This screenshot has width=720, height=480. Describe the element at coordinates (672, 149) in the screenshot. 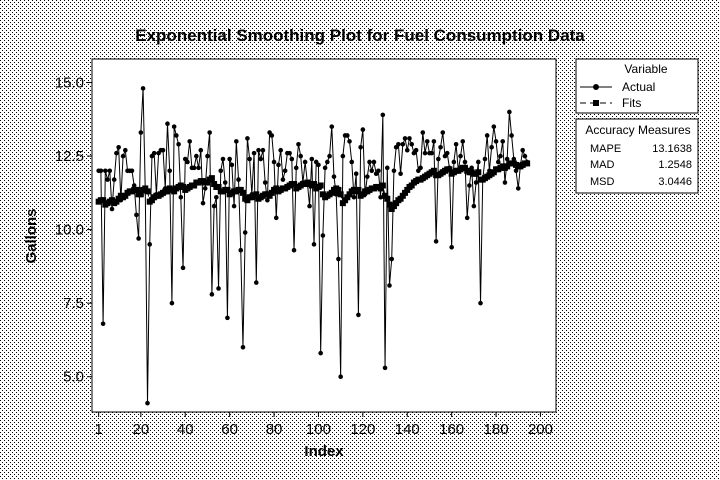

I see `accuracy-mape-value: 13.1638` at that location.